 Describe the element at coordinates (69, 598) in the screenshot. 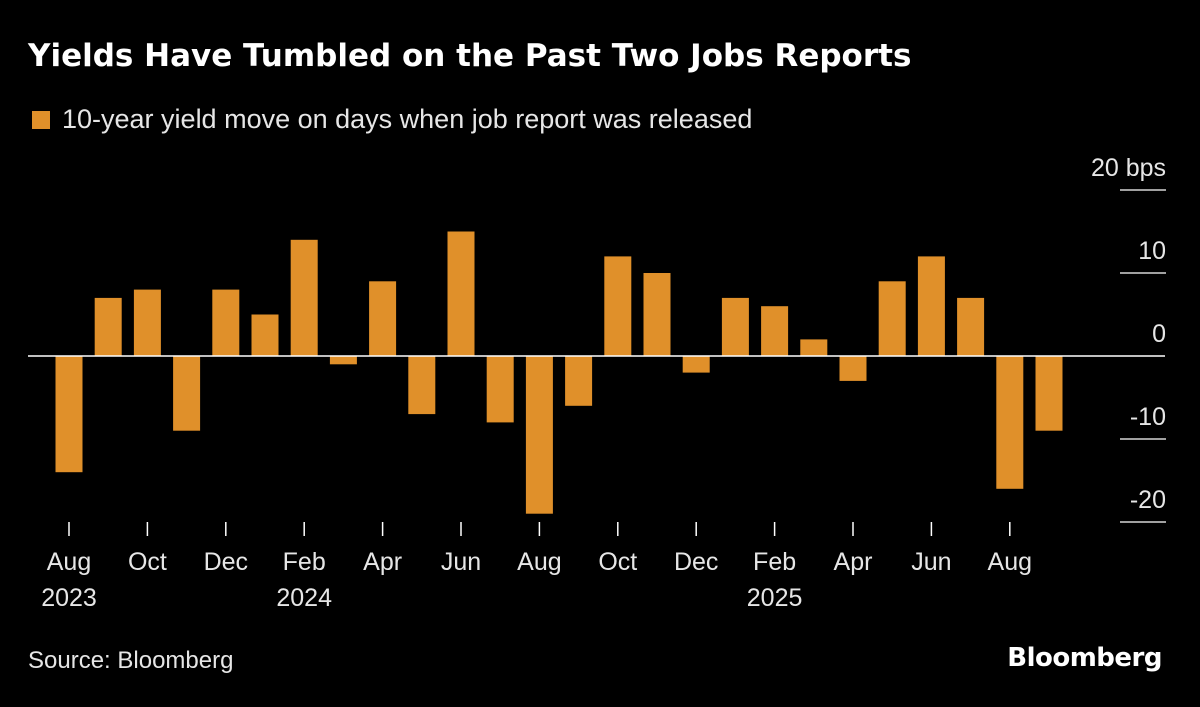

I see `x-year-label: 2023` at that location.